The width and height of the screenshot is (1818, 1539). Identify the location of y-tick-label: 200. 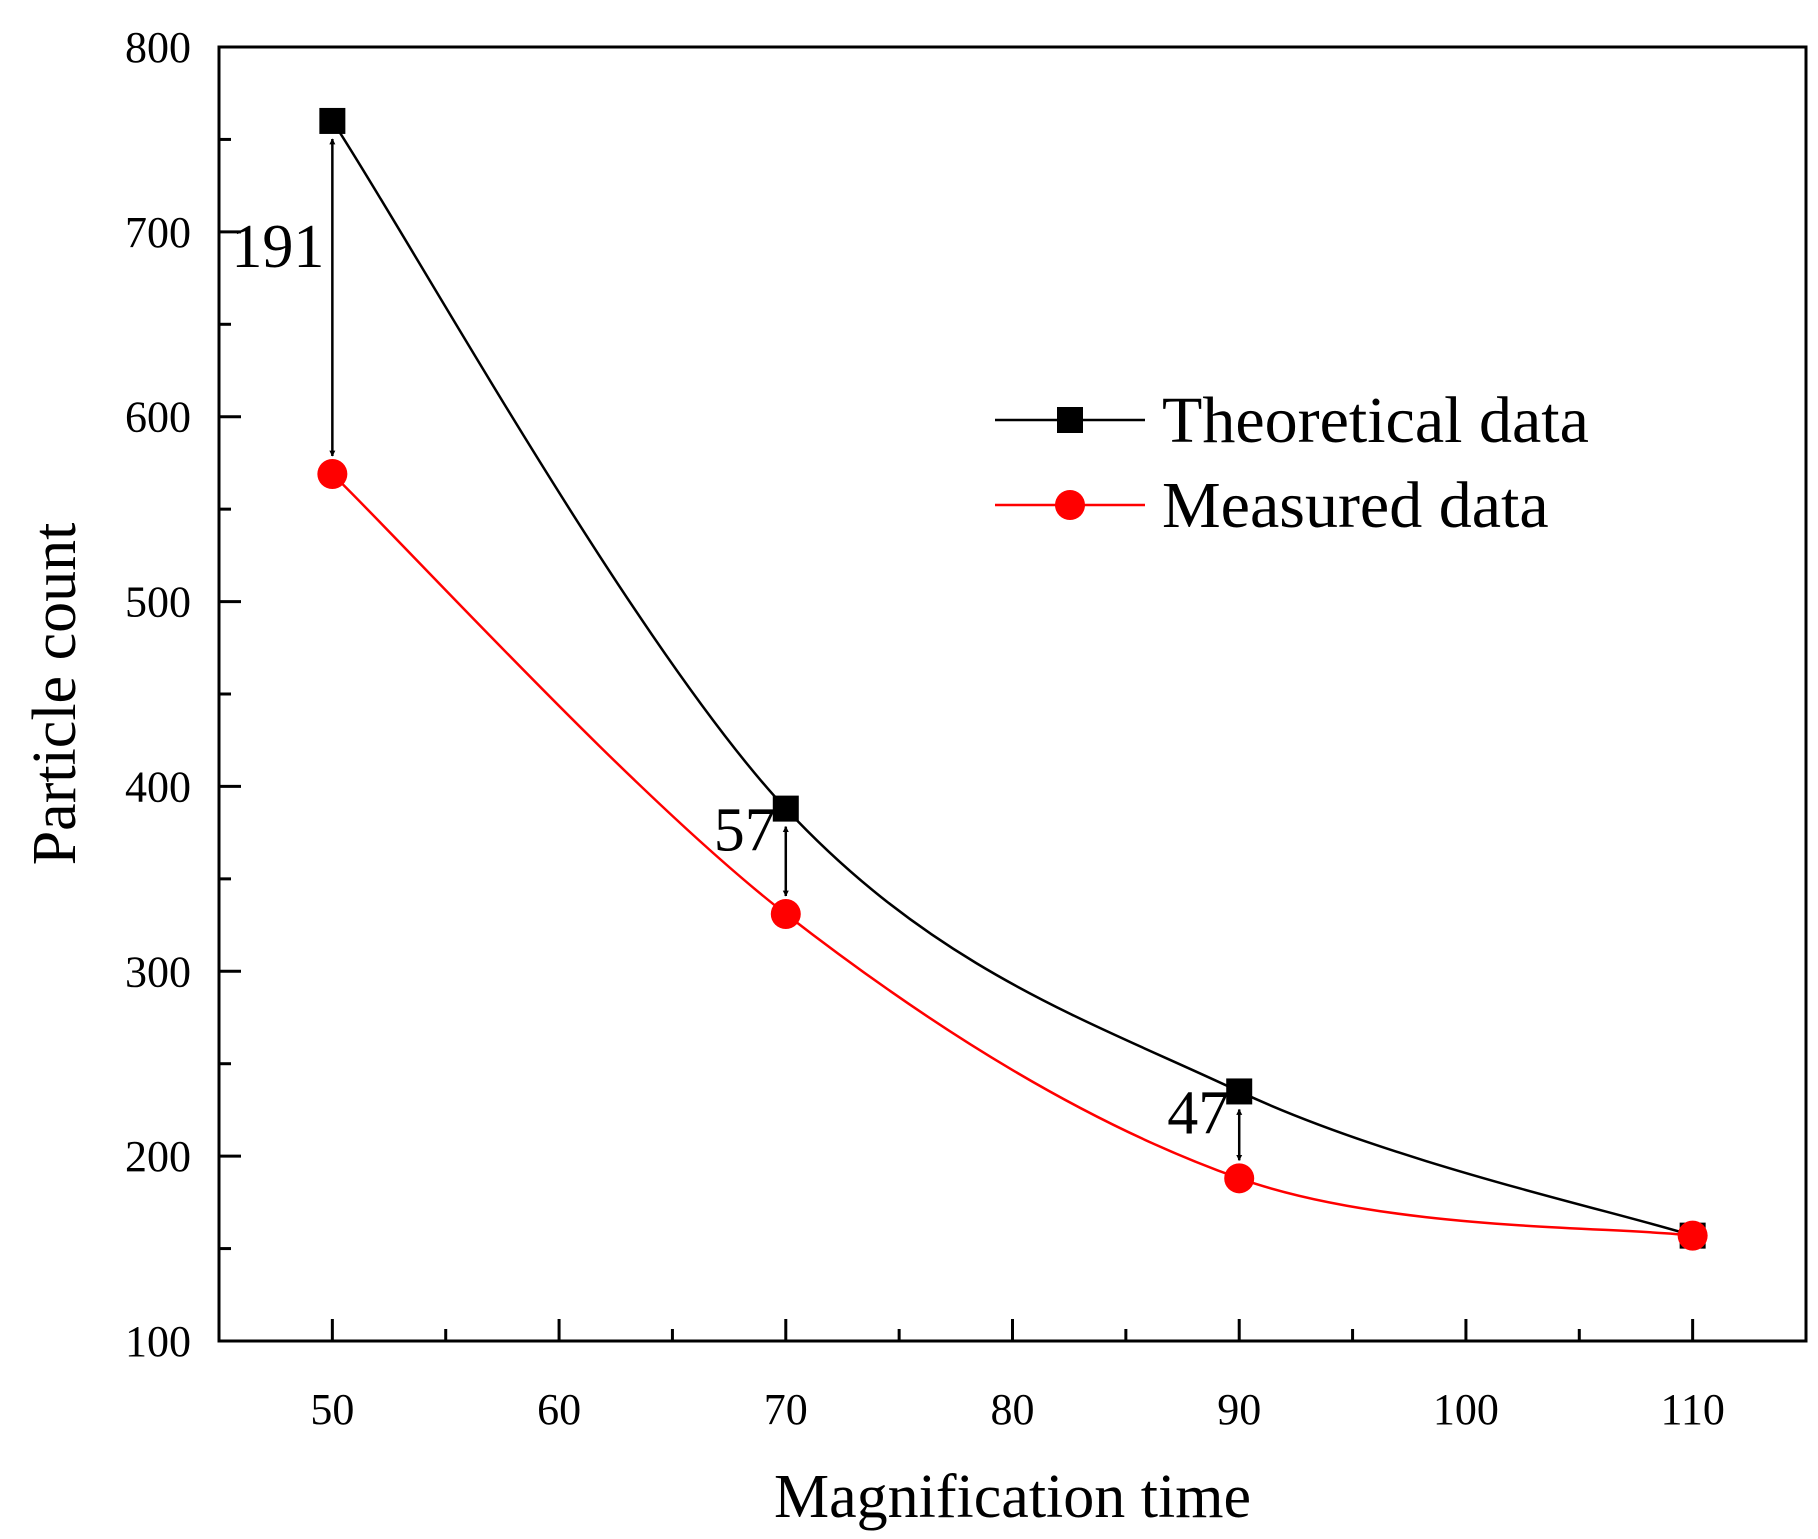
(158, 1156).